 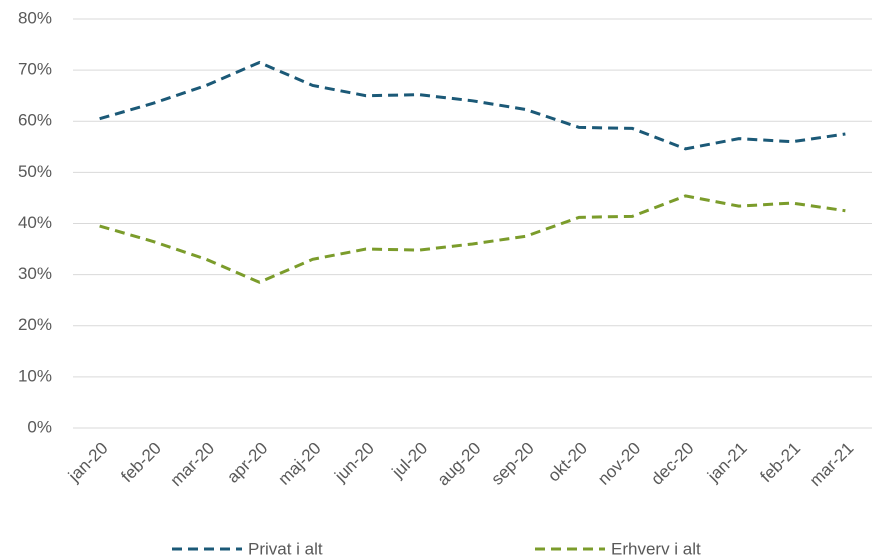 I want to click on x-tick-label: okt-20, so click(x=567, y=462).